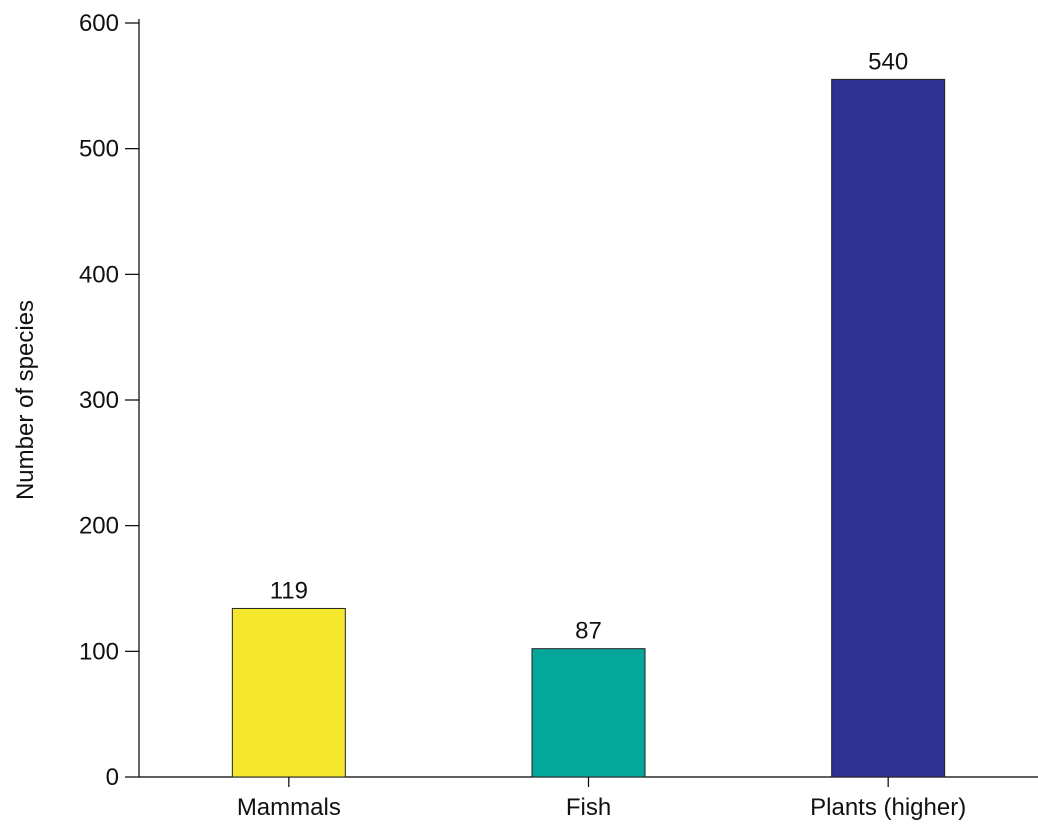 Image resolution: width=1038 pixels, height=827 pixels. Describe the element at coordinates (289, 807) in the screenshot. I see `x-tick-label: Mammals` at that location.